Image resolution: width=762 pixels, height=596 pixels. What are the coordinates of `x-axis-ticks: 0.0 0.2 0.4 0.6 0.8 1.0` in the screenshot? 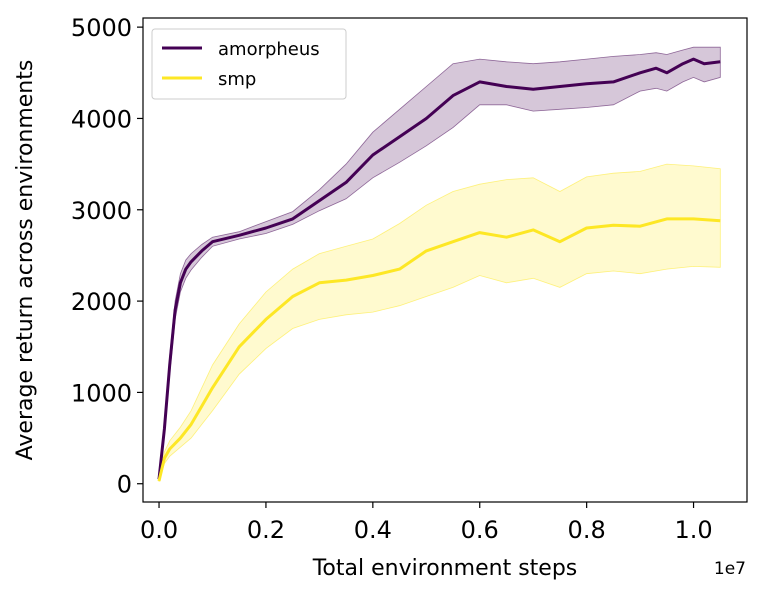 It's located at (426, 523).